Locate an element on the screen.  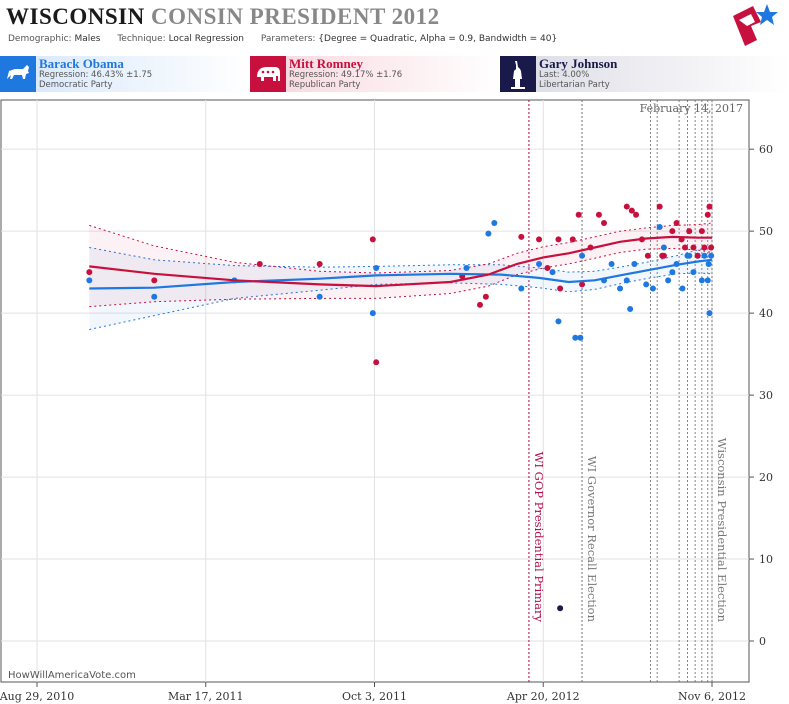
title-state: WISCONSIN is located at coordinates (75, 16).